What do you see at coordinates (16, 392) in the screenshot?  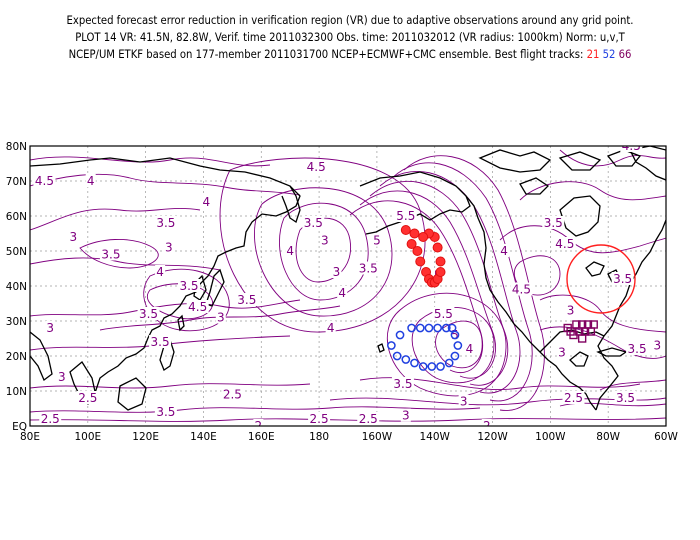 I see `lat-label: 10N` at bounding box center [16, 392].